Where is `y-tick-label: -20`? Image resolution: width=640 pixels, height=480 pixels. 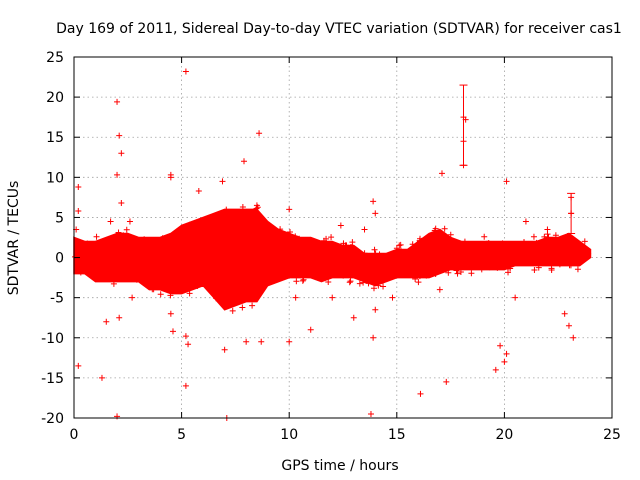
y-tick-label: -20 is located at coordinates (52, 419).